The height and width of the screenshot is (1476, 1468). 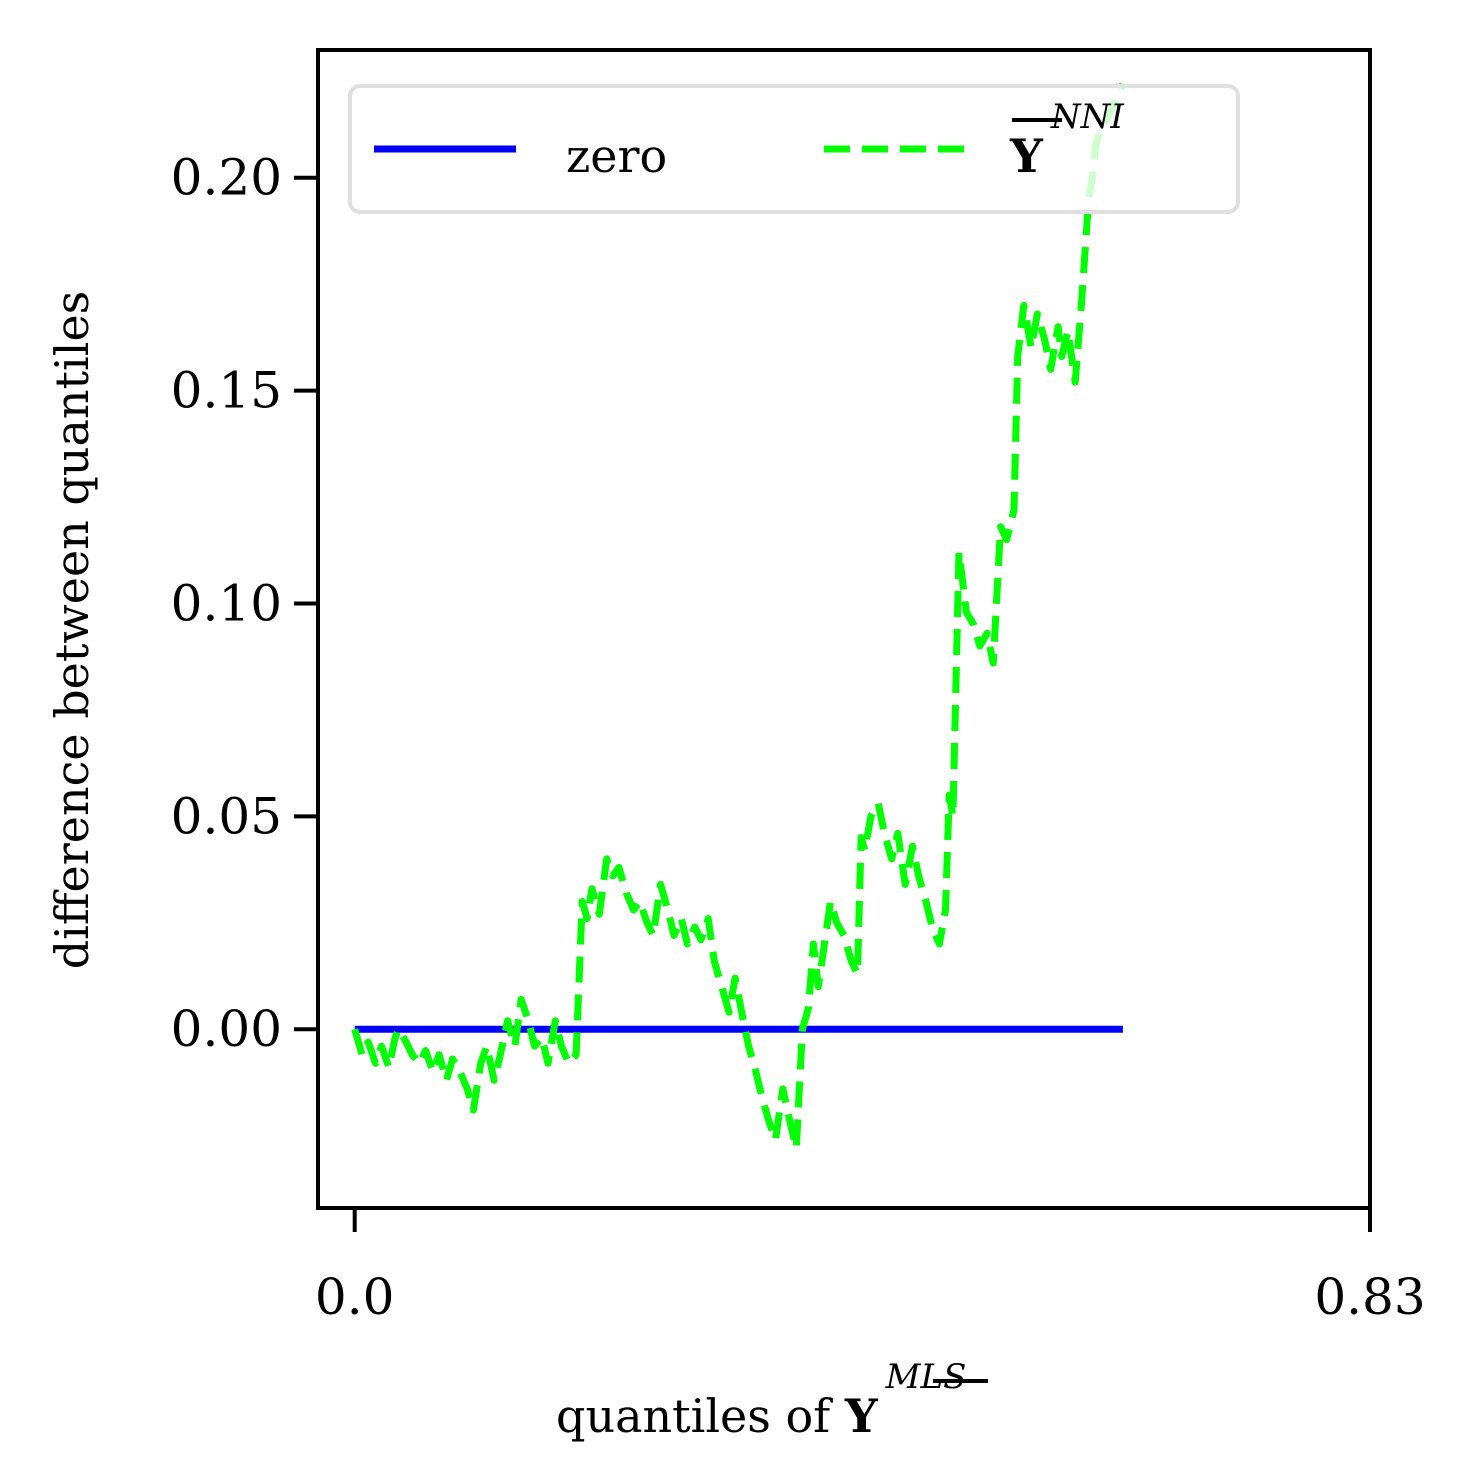 I want to click on legend: zero YNNI, so click(x=794, y=149).